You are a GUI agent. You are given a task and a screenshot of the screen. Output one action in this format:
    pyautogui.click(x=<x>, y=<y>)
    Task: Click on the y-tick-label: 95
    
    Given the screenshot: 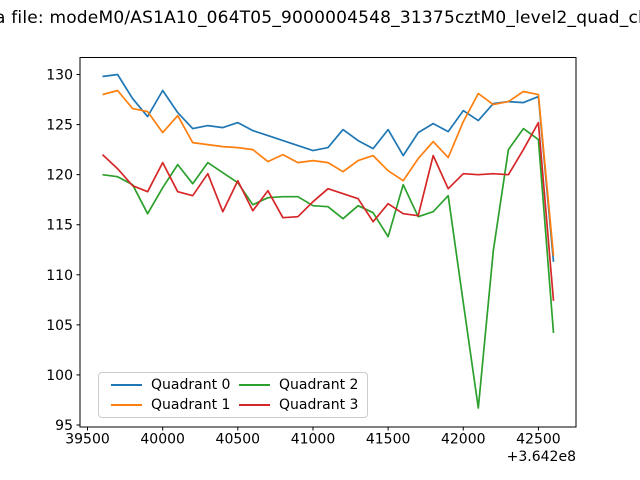 What is the action you would take?
    pyautogui.click(x=64, y=426)
    